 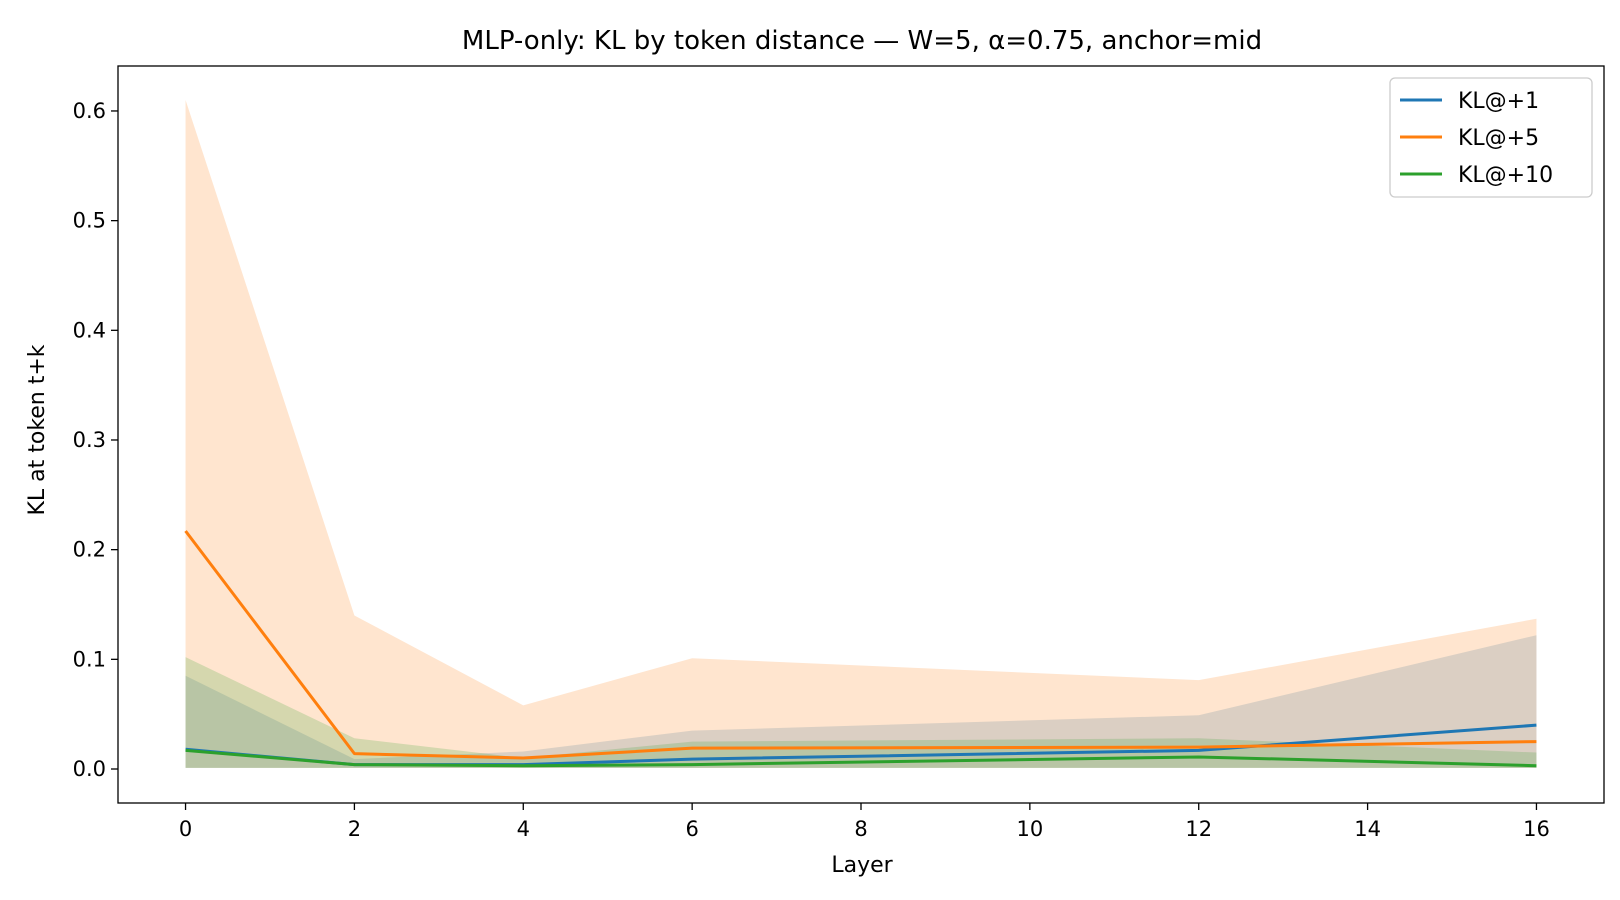 I want to click on x-tick-label: 14, so click(x=1367, y=829).